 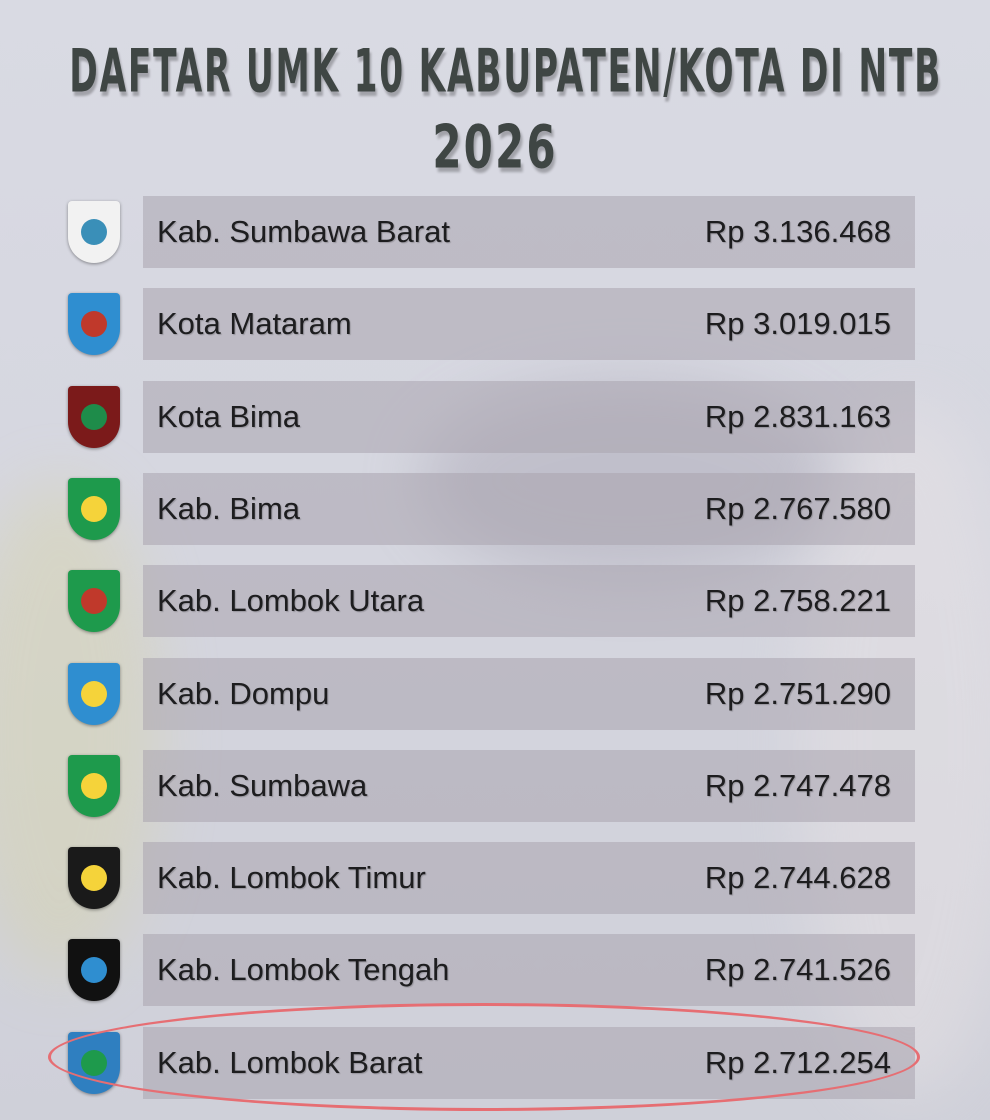 I want to click on region-name: Kab. Dompu, so click(x=243, y=693).